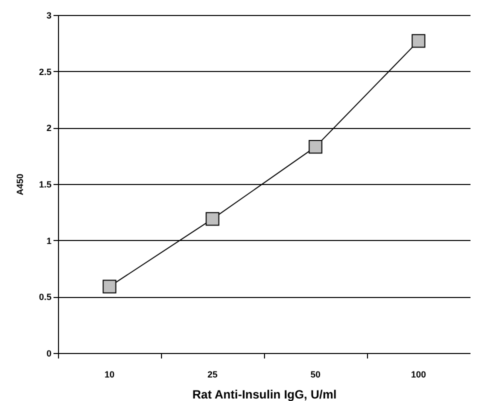  What do you see at coordinates (264, 394) in the screenshot?
I see `x-axis-title: Rat Anti-Insulin IgG, U/ml` at bounding box center [264, 394].